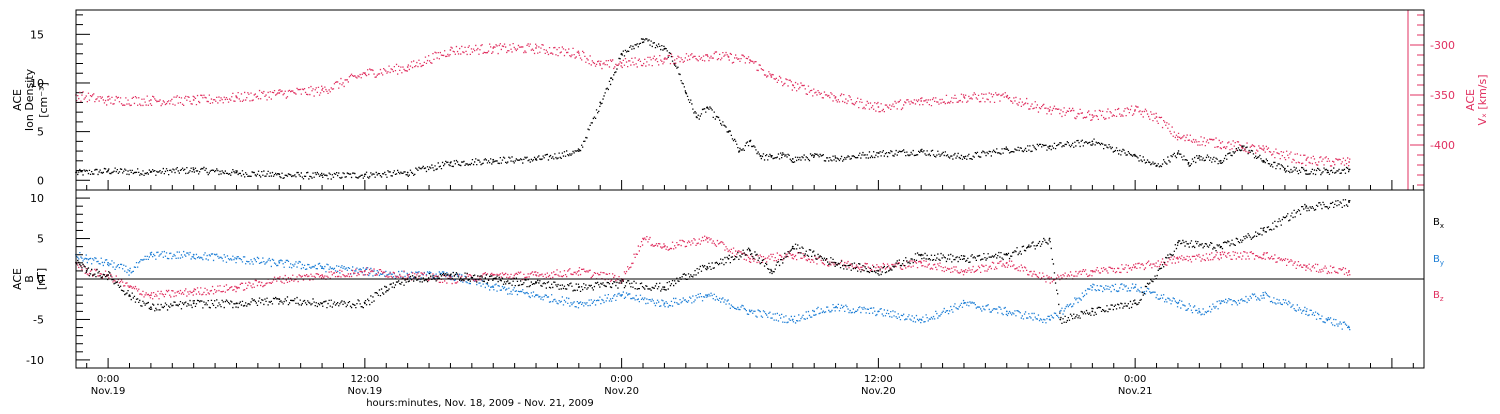 The width and height of the screenshot is (1500, 414). What do you see at coordinates (1438, 296) in the screenshot?
I see `legend-bz: Bz` at bounding box center [1438, 296].